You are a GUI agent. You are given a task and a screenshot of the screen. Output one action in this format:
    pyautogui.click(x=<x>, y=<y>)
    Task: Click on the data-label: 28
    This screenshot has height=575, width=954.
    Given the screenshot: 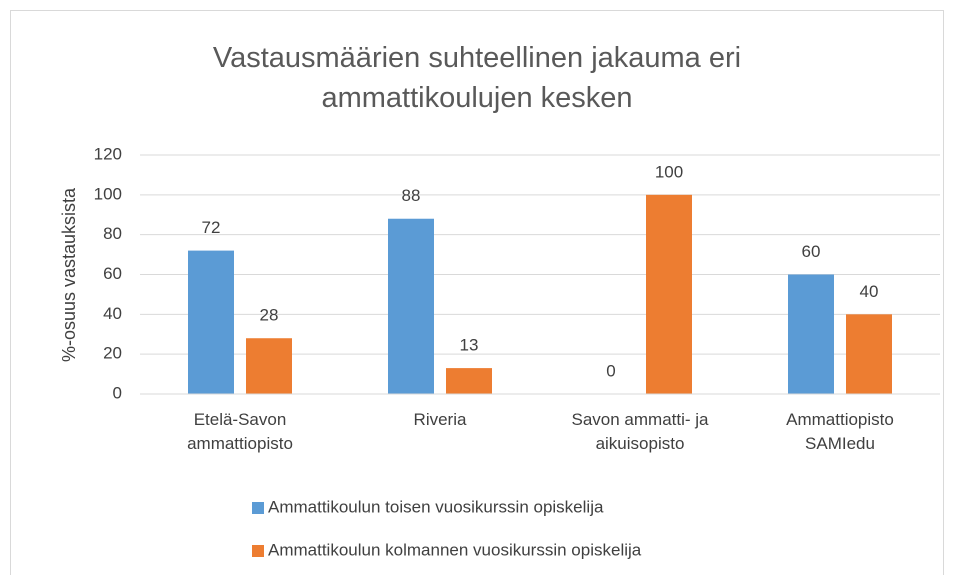 What is the action you would take?
    pyautogui.click(x=269, y=315)
    